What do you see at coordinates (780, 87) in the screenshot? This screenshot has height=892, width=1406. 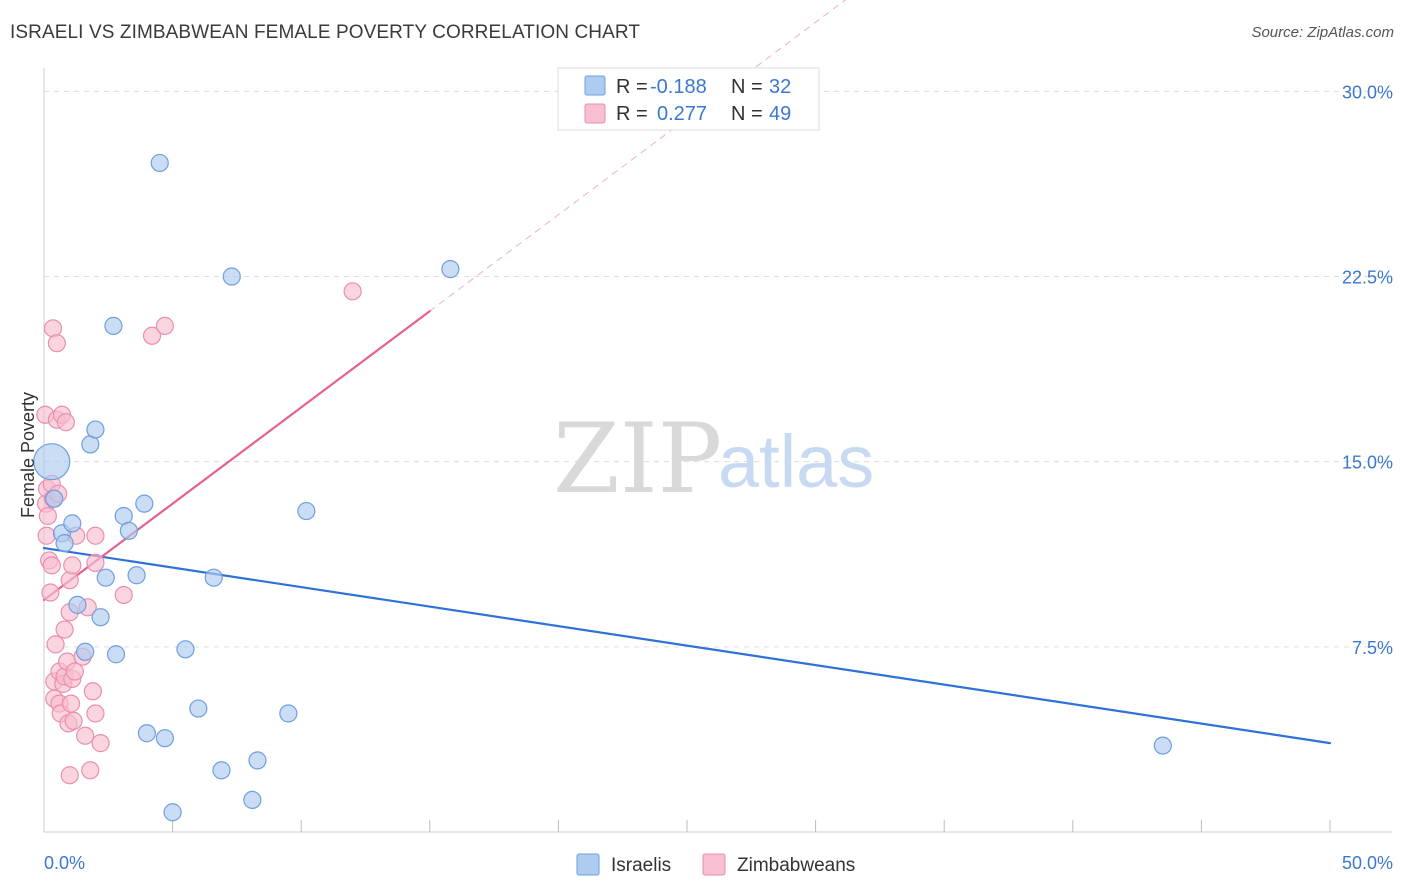 I see `stats-n-value-israelis: 32` at bounding box center [780, 87].